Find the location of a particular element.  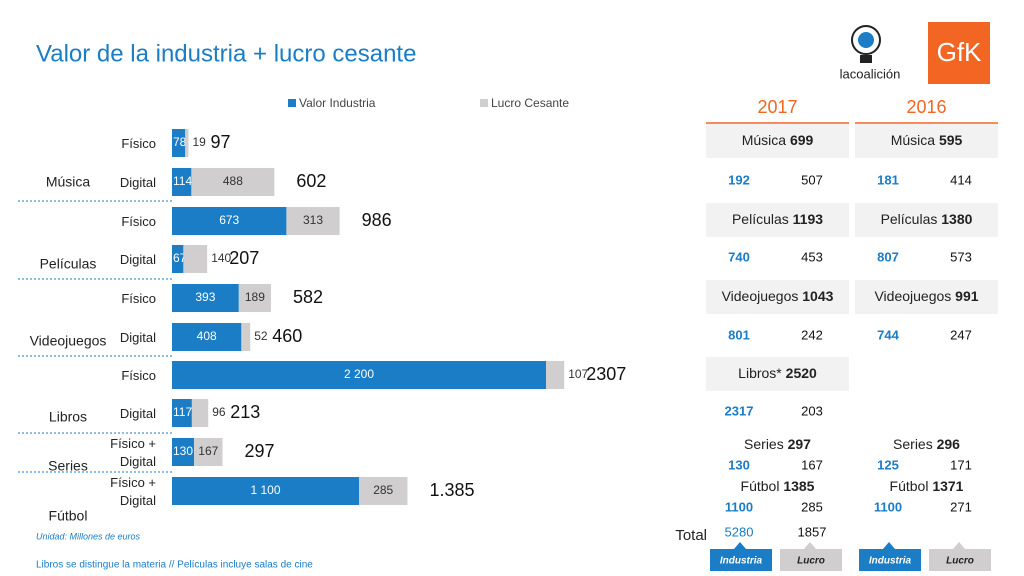

group-label: Series is located at coordinates (68, 466).